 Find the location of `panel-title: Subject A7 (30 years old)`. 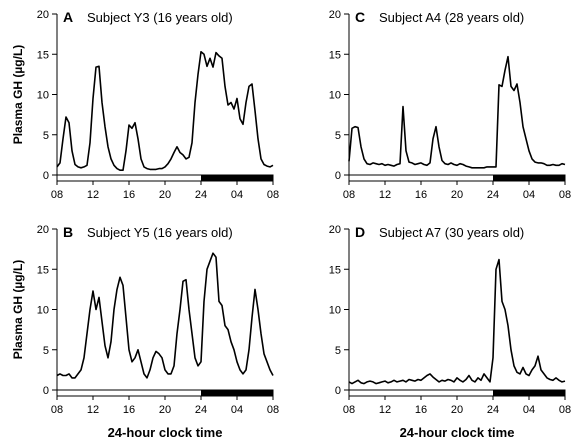

panel-title: Subject A7 (30 years old) is located at coordinates (451, 232).